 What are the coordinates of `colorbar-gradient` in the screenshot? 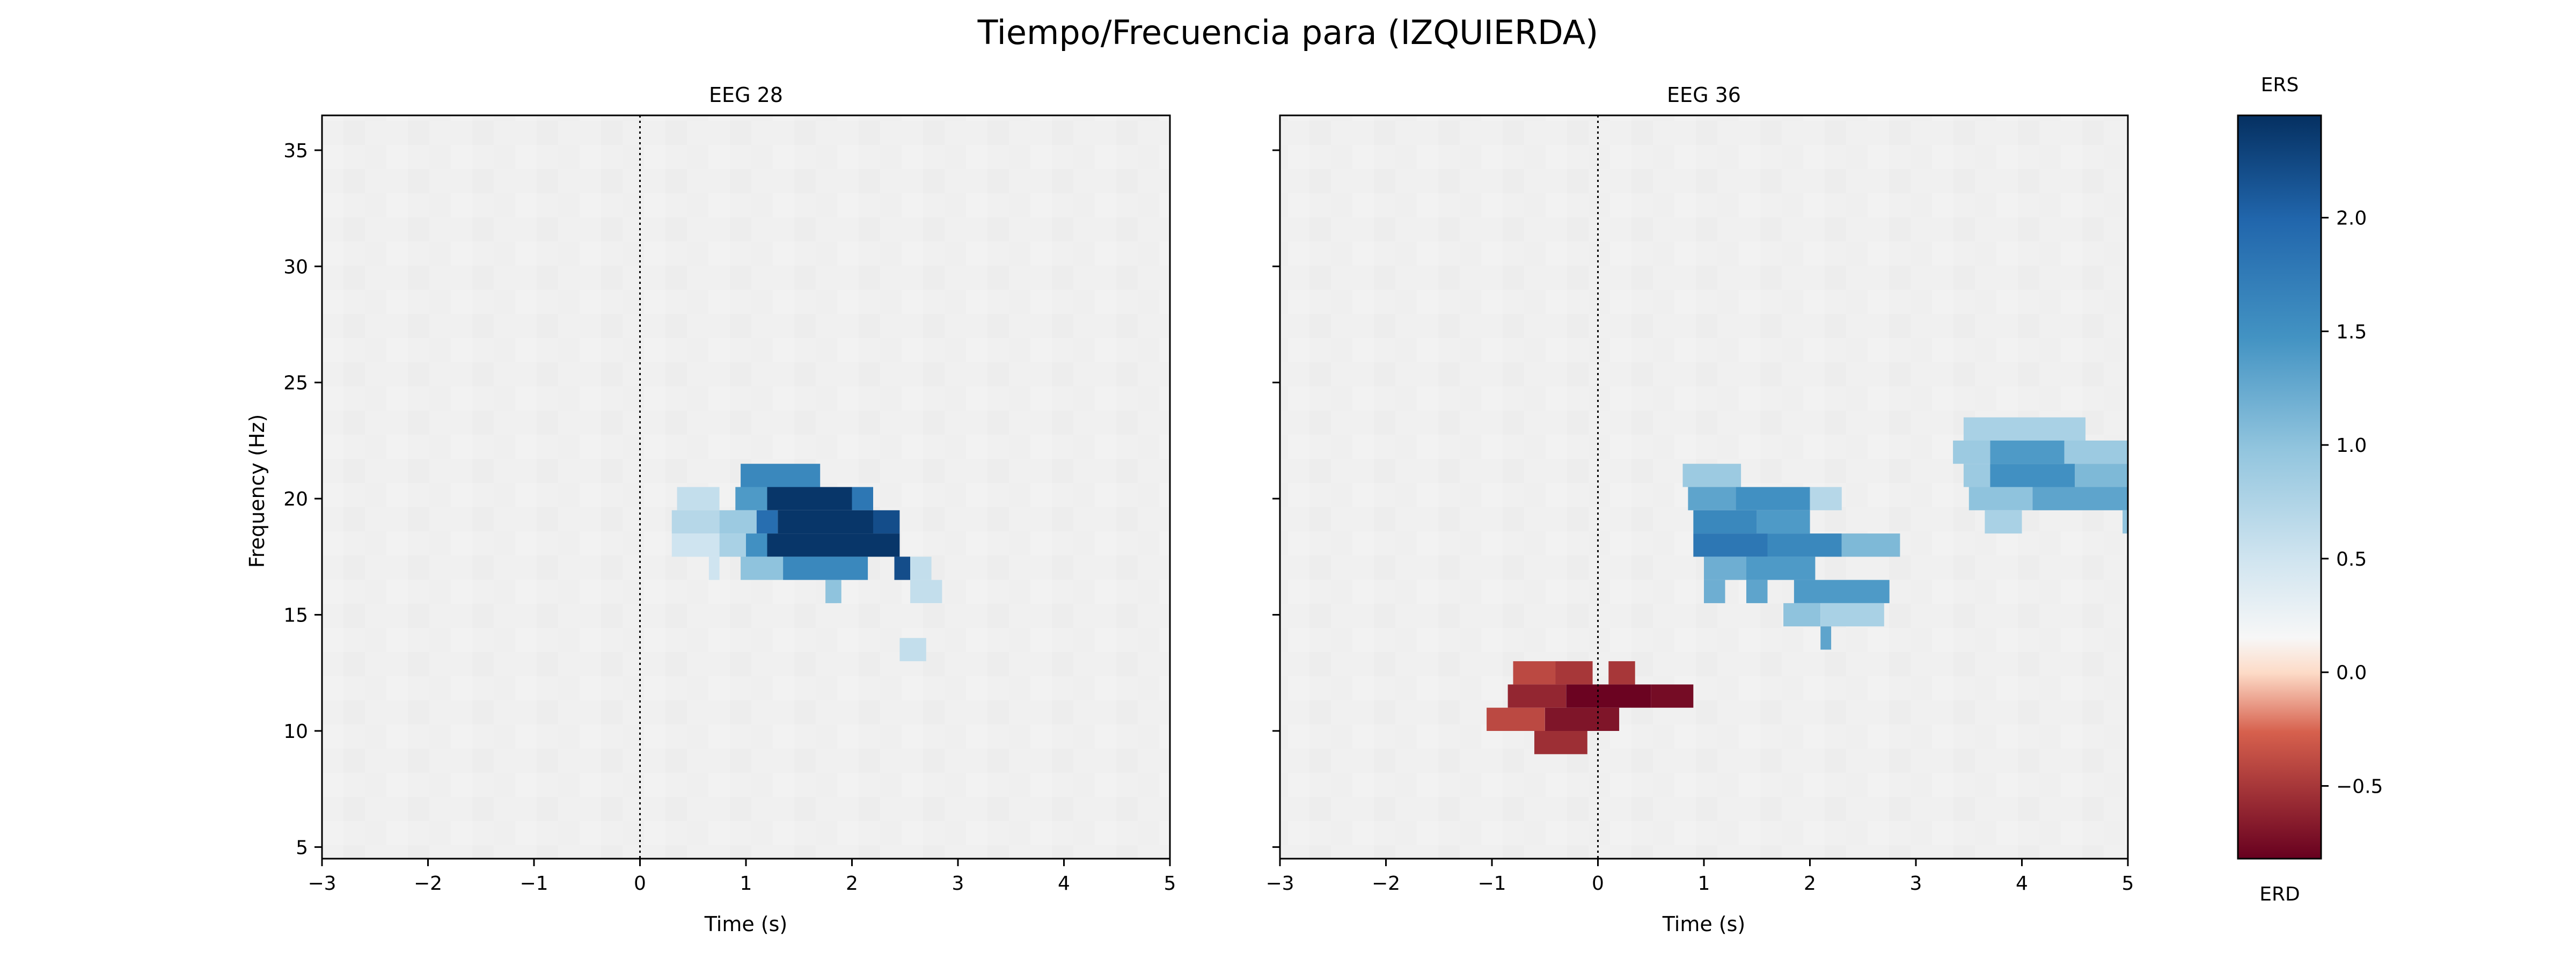 It's located at (2279, 487).